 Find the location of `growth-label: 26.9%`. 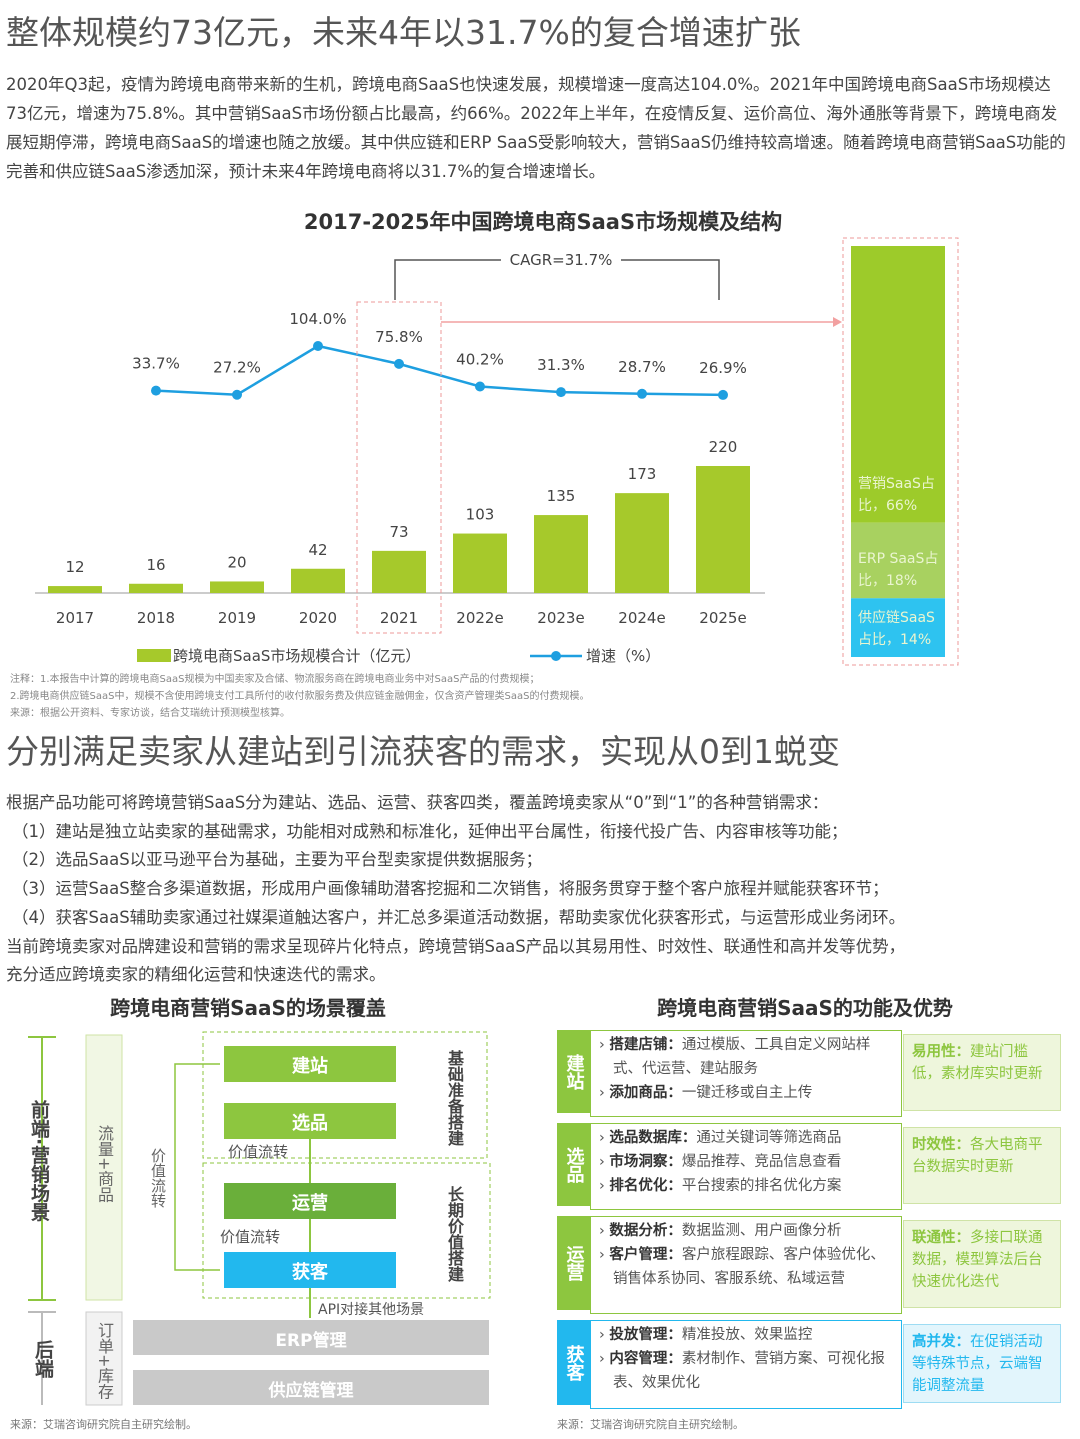

growth-label: 26.9% is located at coordinates (723, 368).